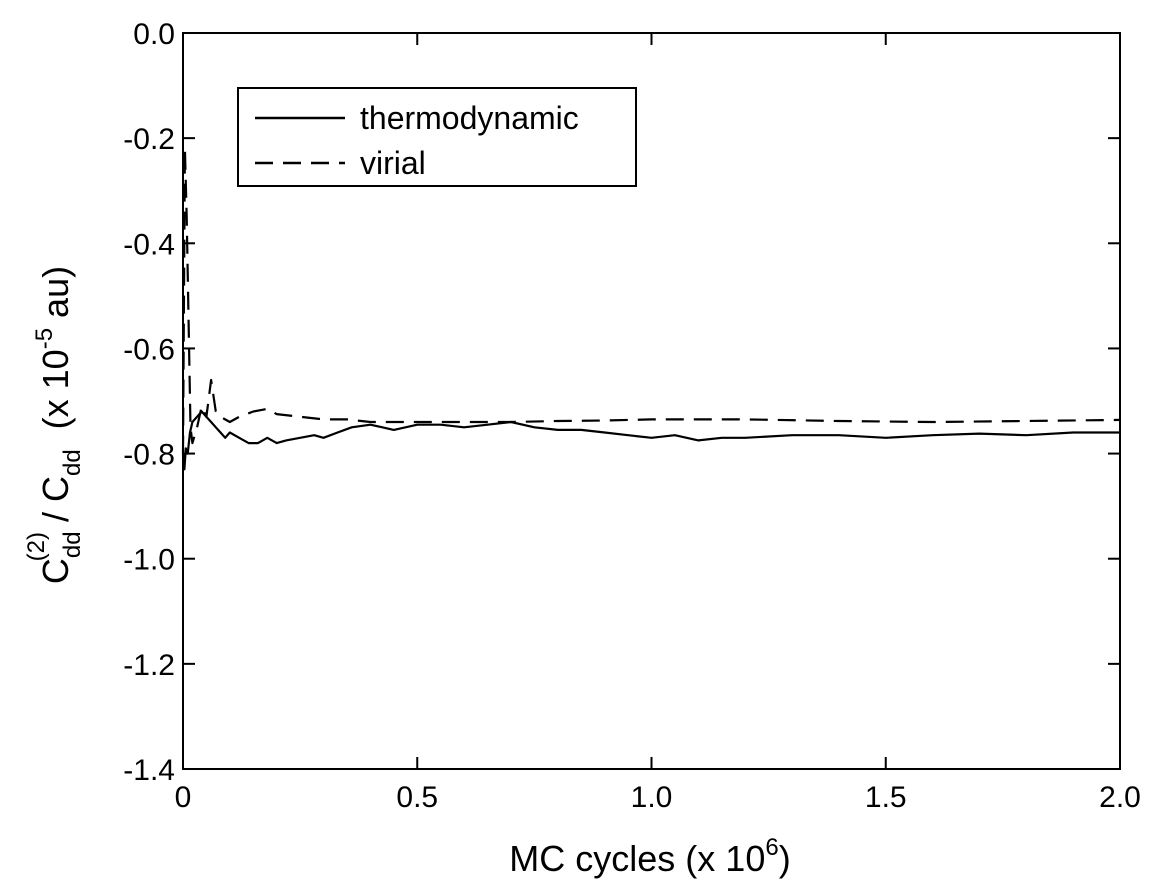 Image resolution: width=1155 pixels, height=887 pixels. I want to click on legend: thermodynamic virial, so click(437, 137).